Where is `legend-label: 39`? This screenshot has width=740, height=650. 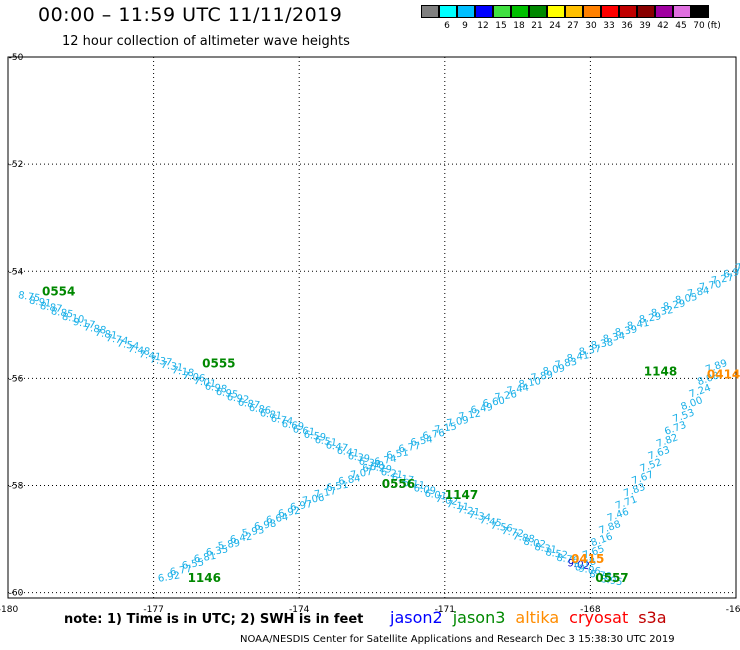
legend-label: 39 is located at coordinates (645, 26).